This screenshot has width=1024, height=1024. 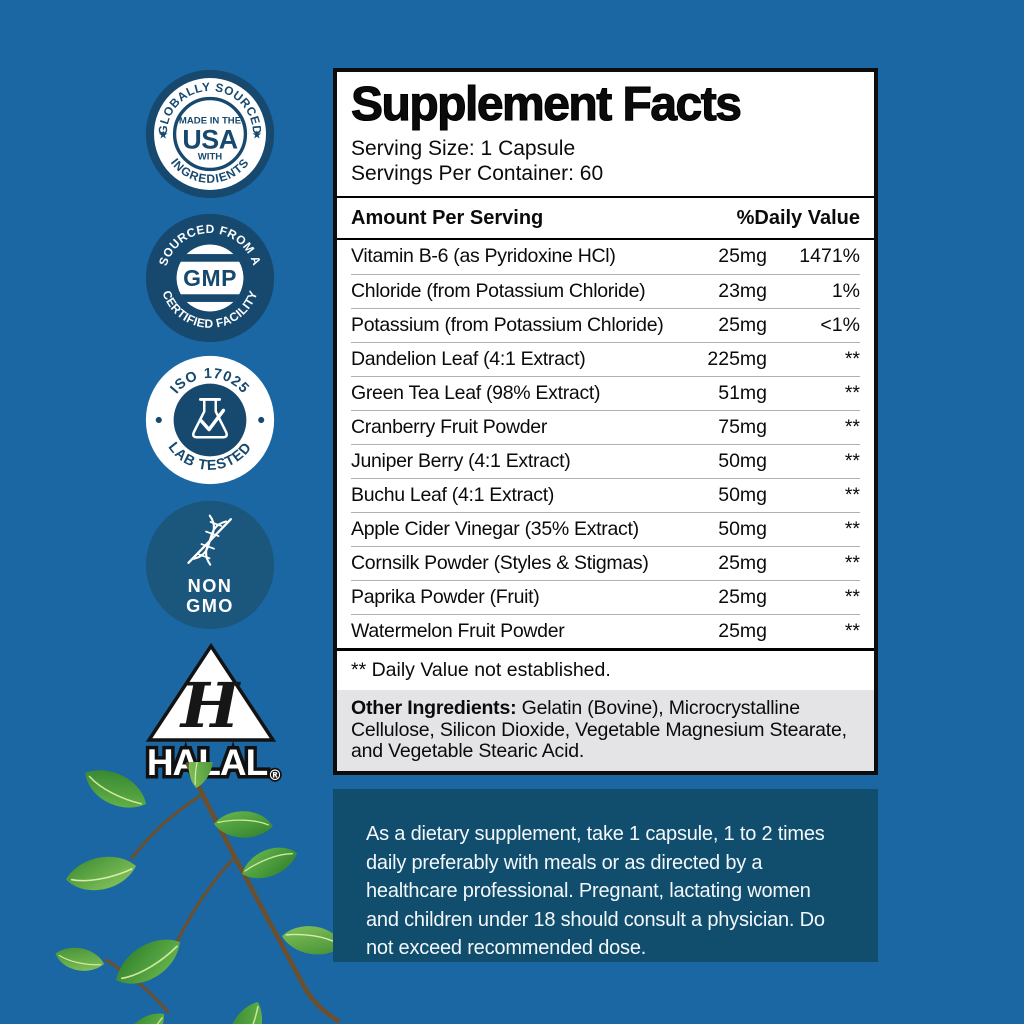 What do you see at coordinates (453, 494) in the screenshot?
I see `ingredient-name: Buchu Leaf (4:1 Extract)` at bounding box center [453, 494].